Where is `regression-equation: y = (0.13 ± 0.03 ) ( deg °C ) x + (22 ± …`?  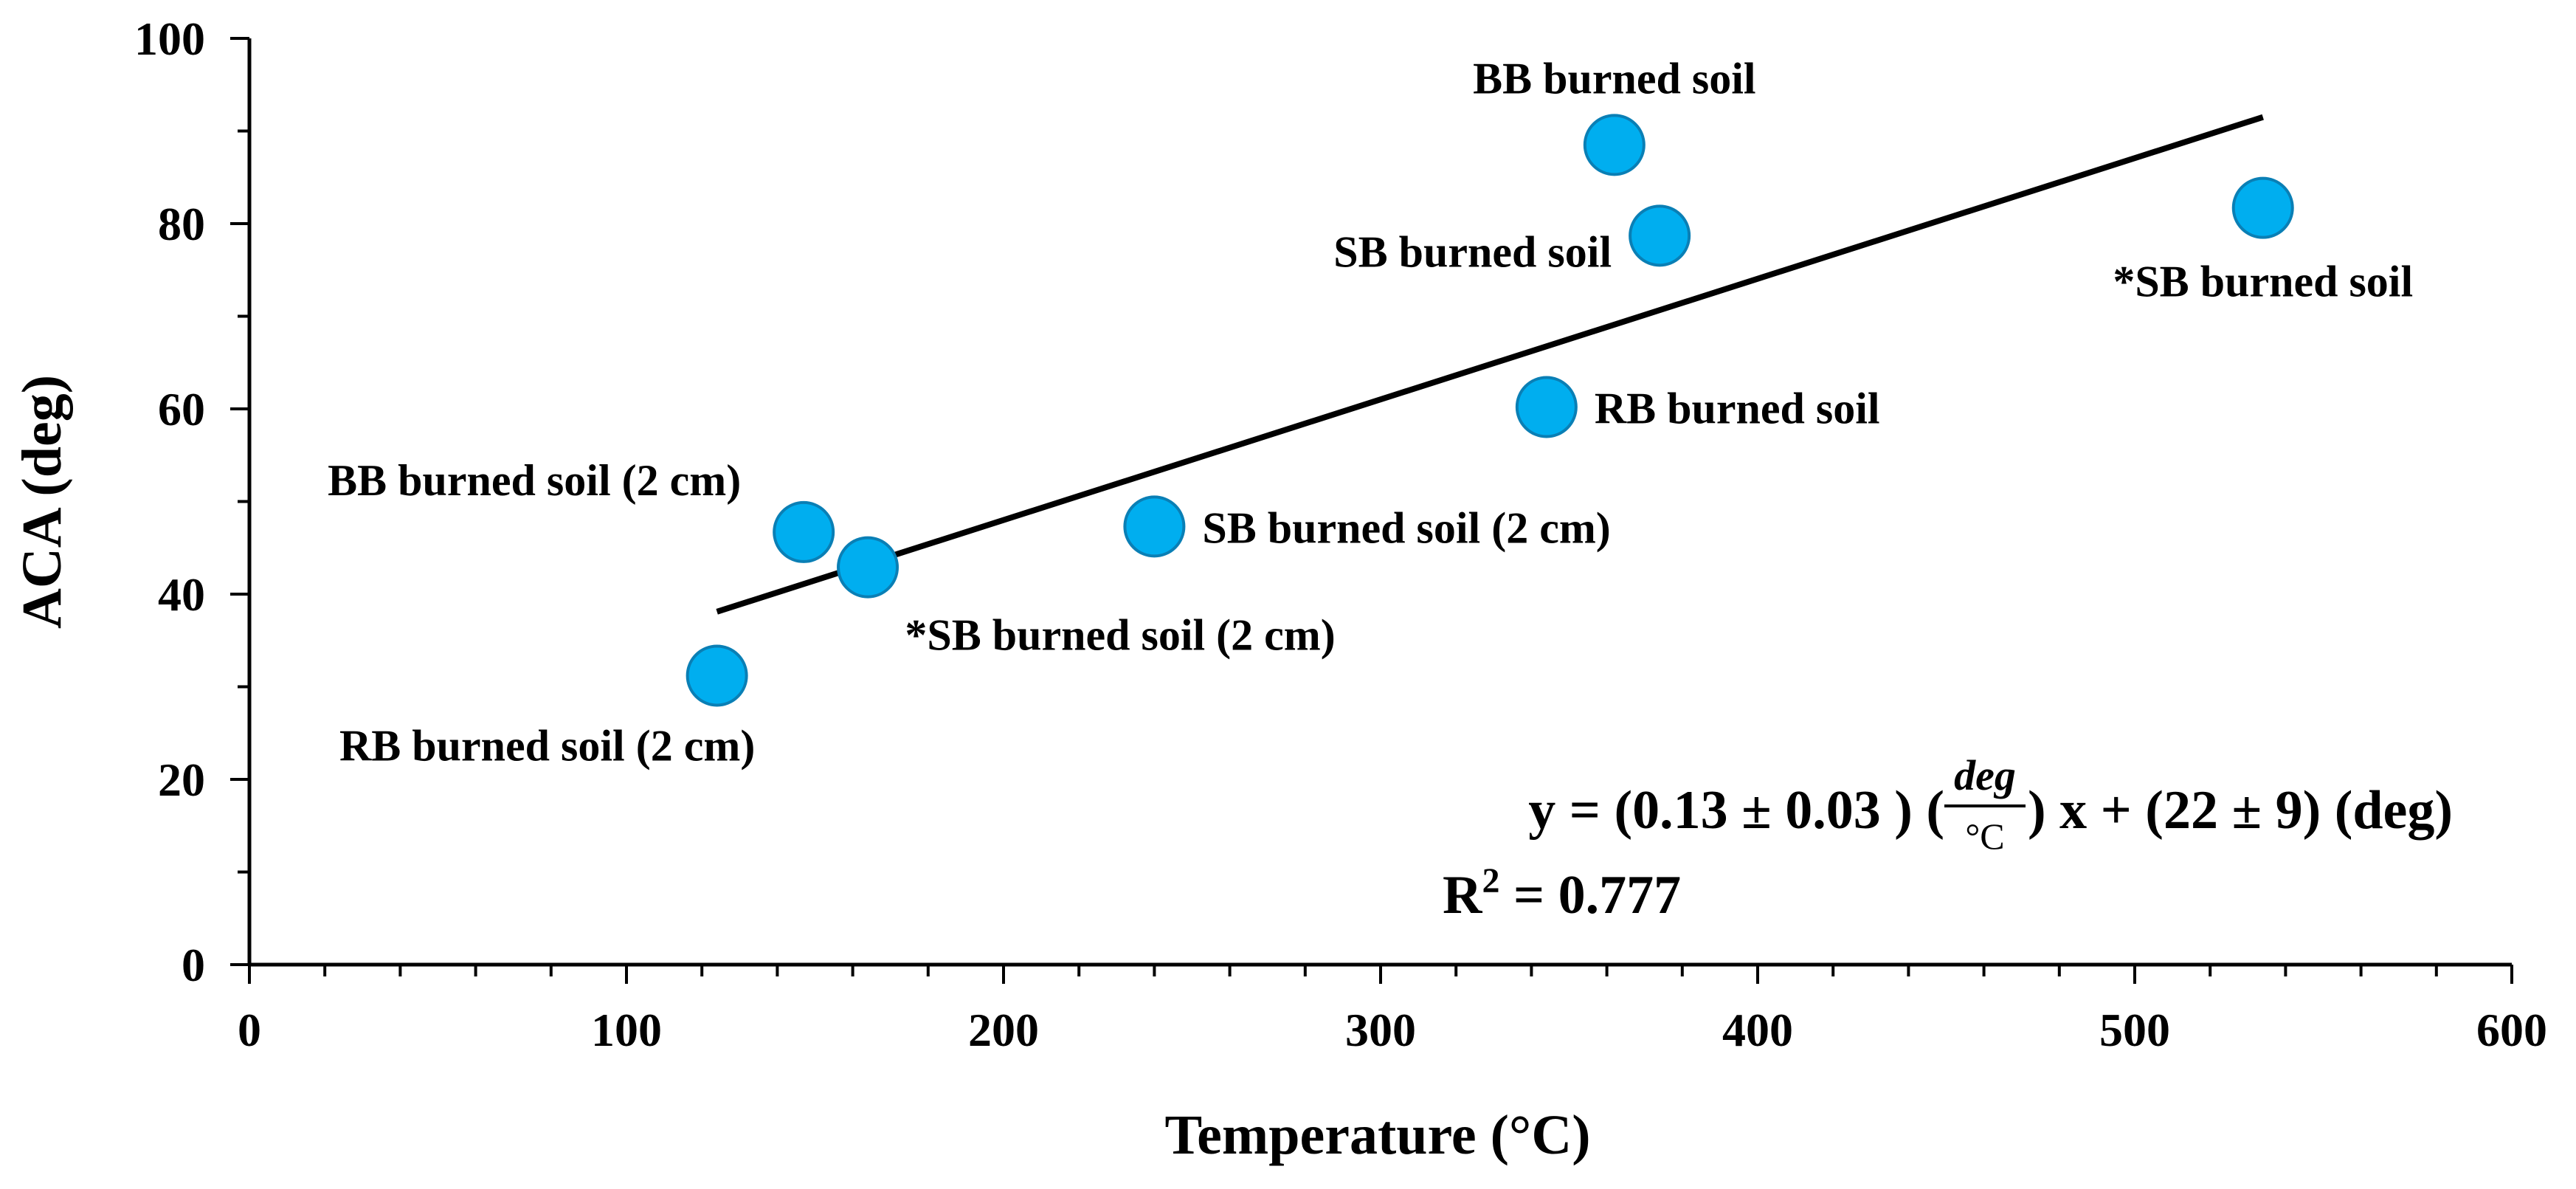
regression-equation: y = (0.13 ± 0.03 ) ( deg °C ) x + (22 ± … is located at coordinates (1948, 839).